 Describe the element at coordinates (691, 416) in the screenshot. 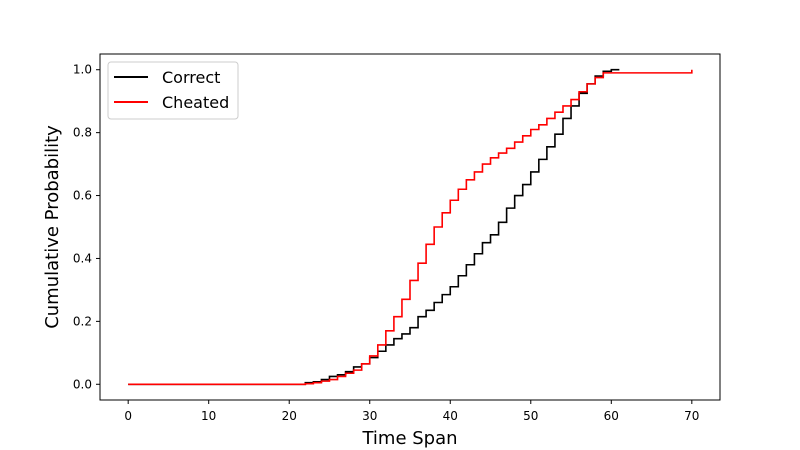

I see `x-tick-label: 70` at that location.